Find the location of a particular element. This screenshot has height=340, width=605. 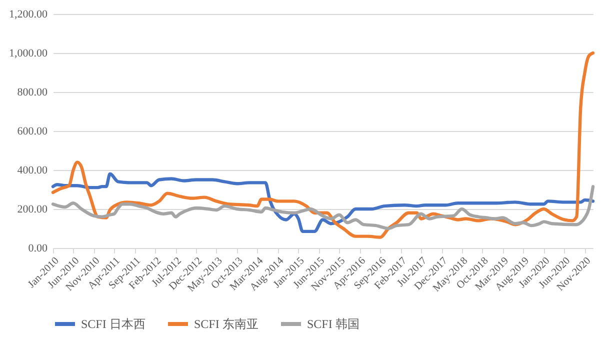

legend-label: SCFI 日本西 is located at coordinates (113, 324).